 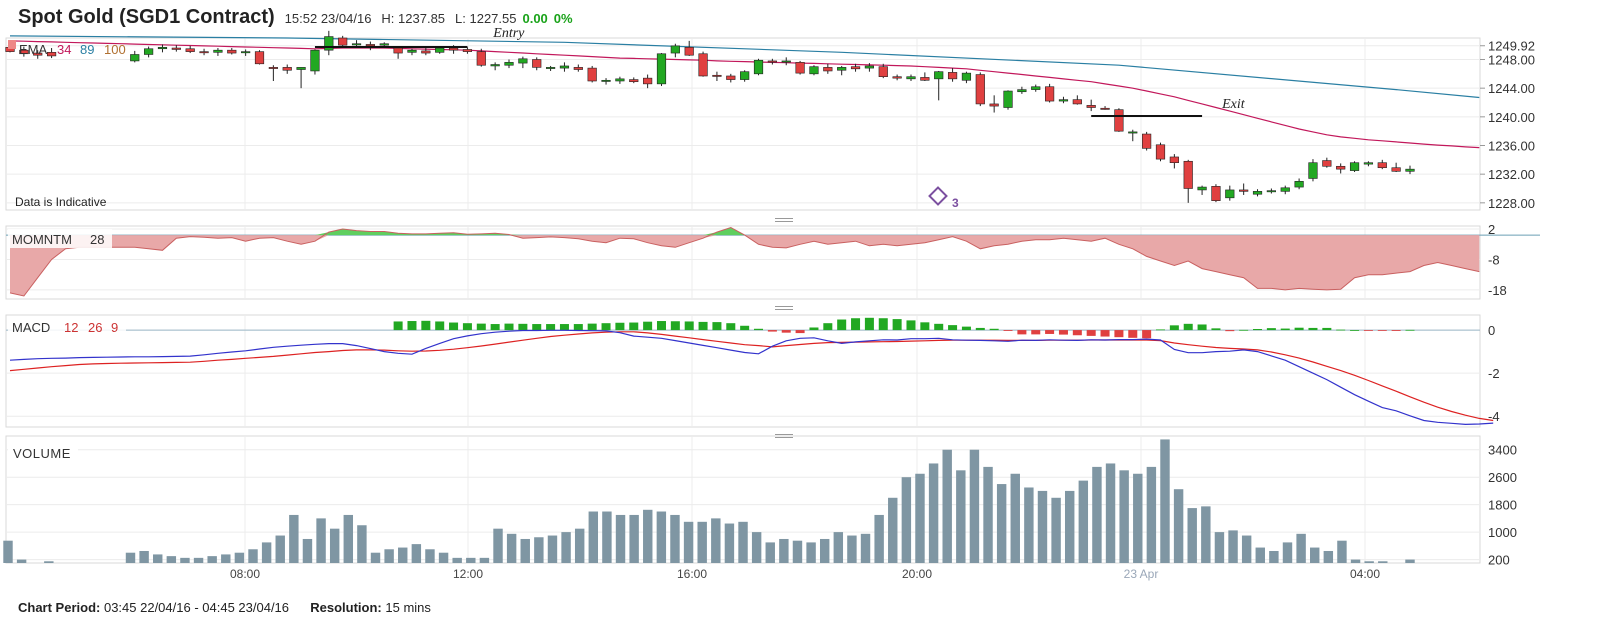 I want to click on momentum-area-negative, so click(x=745, y=265).